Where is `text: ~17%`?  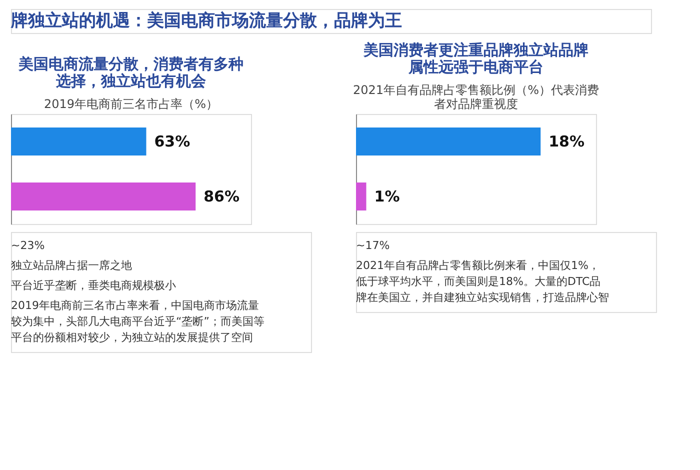 text: ~17% is located at coordinates (373, 245).